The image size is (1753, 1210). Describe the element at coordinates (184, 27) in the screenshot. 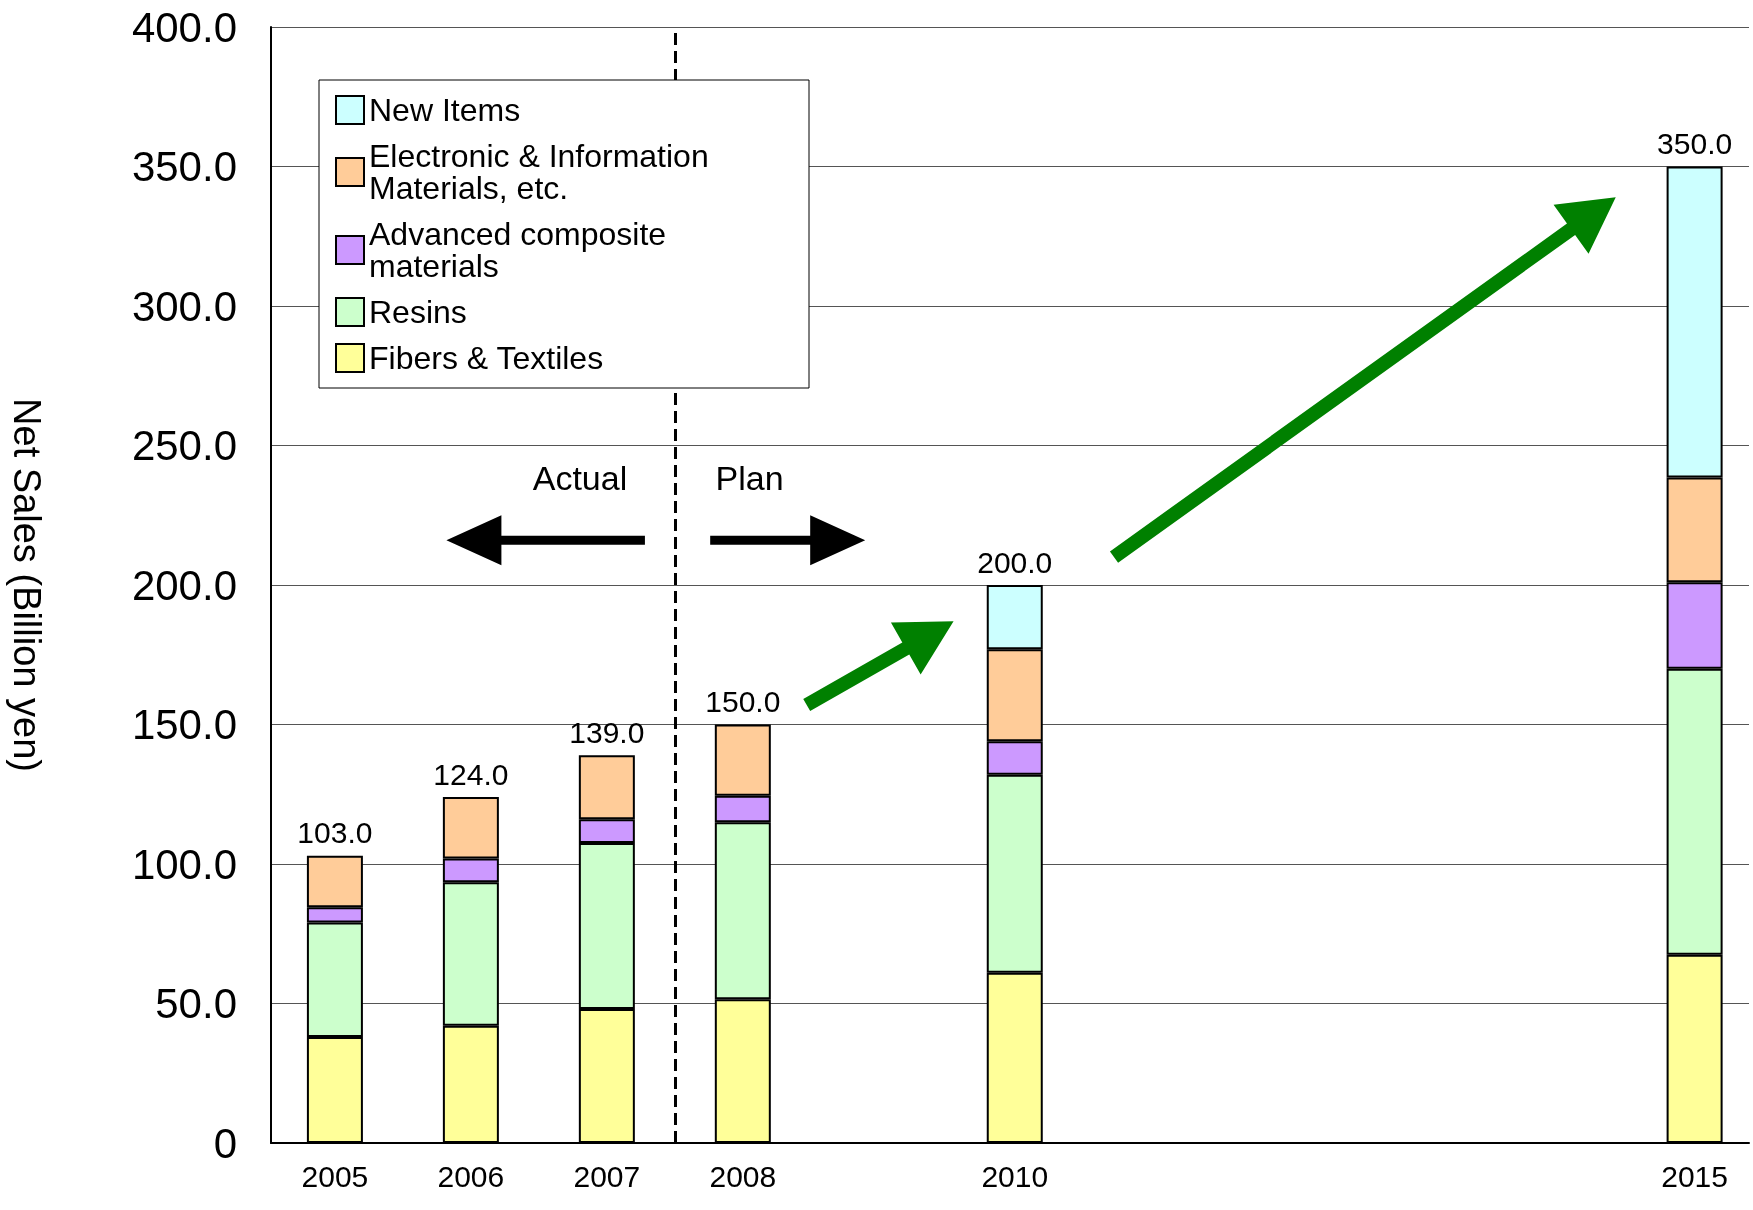

I see `y-tick-label: 400.0` at that location.